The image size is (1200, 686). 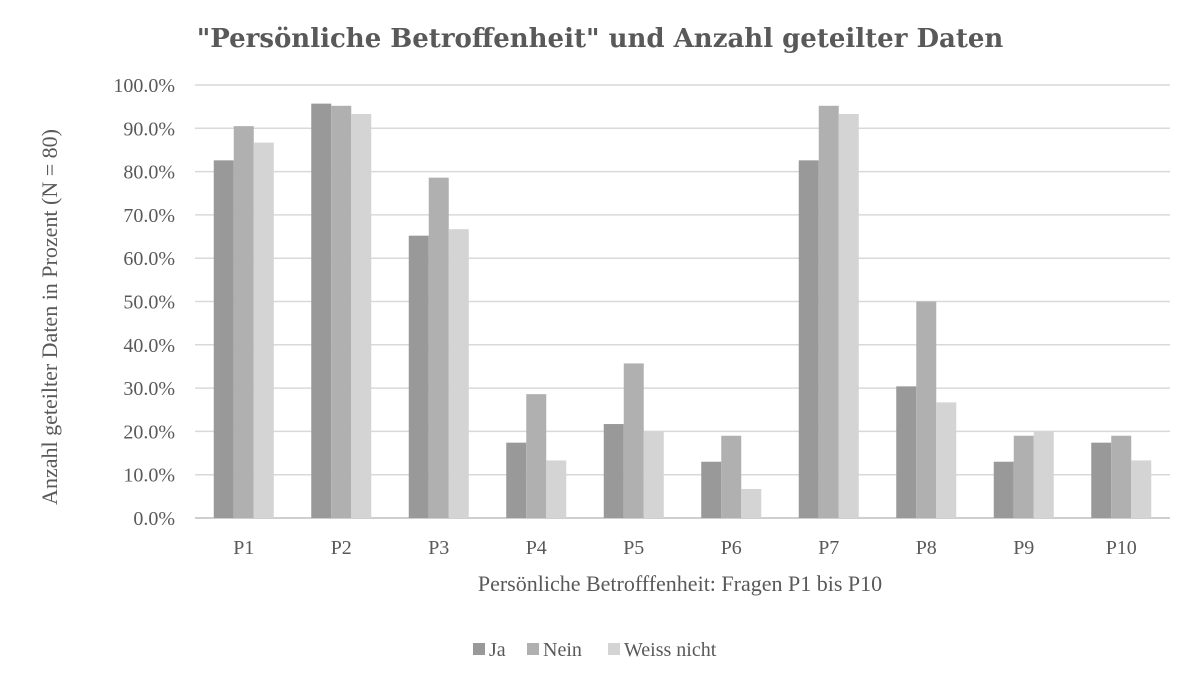 What do you see at coordinates (479, 649) in the screenshot?
I see `legend-swatch-ja` at bounding box center [479, 649].